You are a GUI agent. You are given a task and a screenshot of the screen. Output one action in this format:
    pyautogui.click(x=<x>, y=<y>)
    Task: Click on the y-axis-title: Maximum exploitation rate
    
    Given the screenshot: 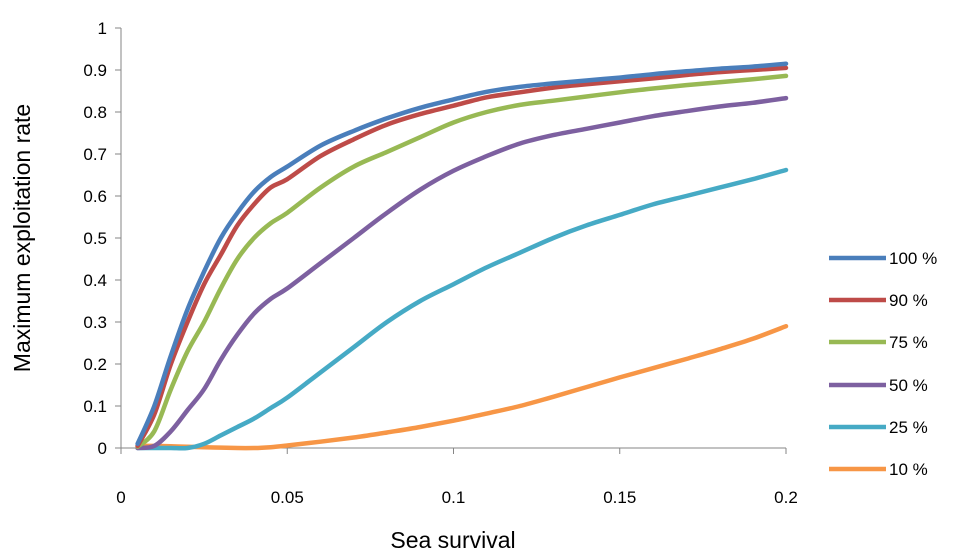 What is the action you would take?
    pyautogui.click(x=22, y=238)
    